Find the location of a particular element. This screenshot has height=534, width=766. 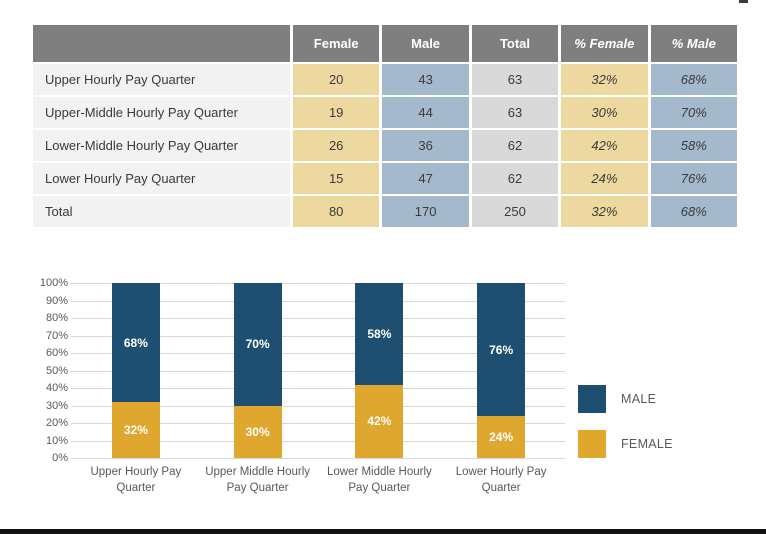

column-header-male: Male is located at coordinates (425, 43).